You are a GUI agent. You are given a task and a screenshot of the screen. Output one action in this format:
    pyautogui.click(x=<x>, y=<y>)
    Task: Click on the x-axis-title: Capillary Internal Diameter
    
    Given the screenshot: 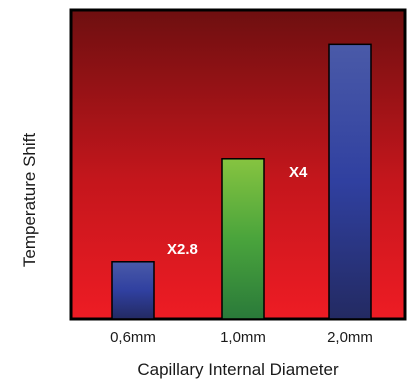 What is the action you would take?
    pyautogui.click(x=238, y=369)
    